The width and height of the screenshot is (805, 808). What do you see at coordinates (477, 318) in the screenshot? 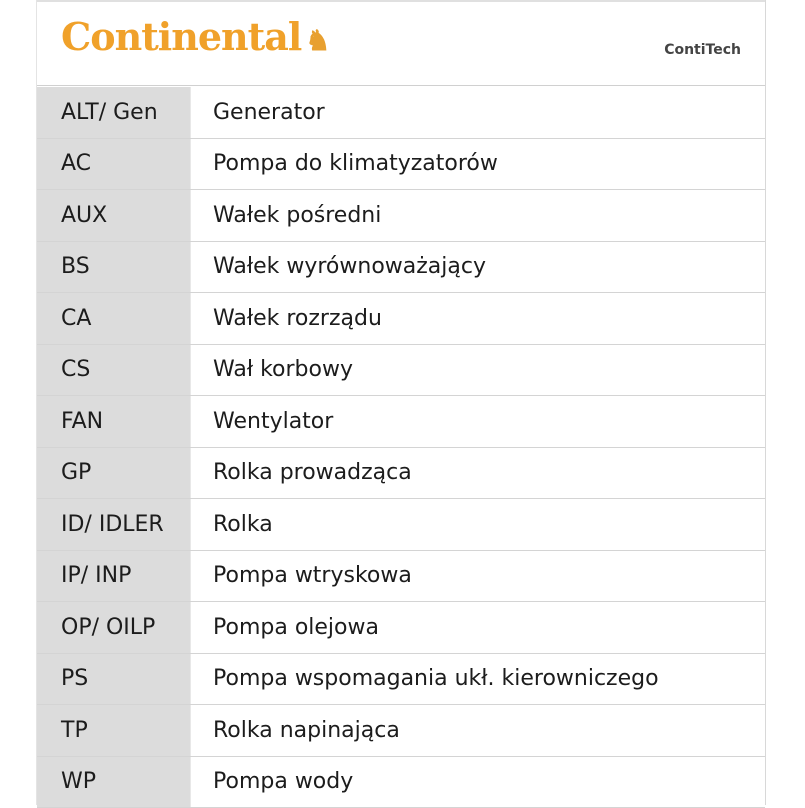
I see `description-cell: Wałek rozrządu` at bounding box center [477, 318].